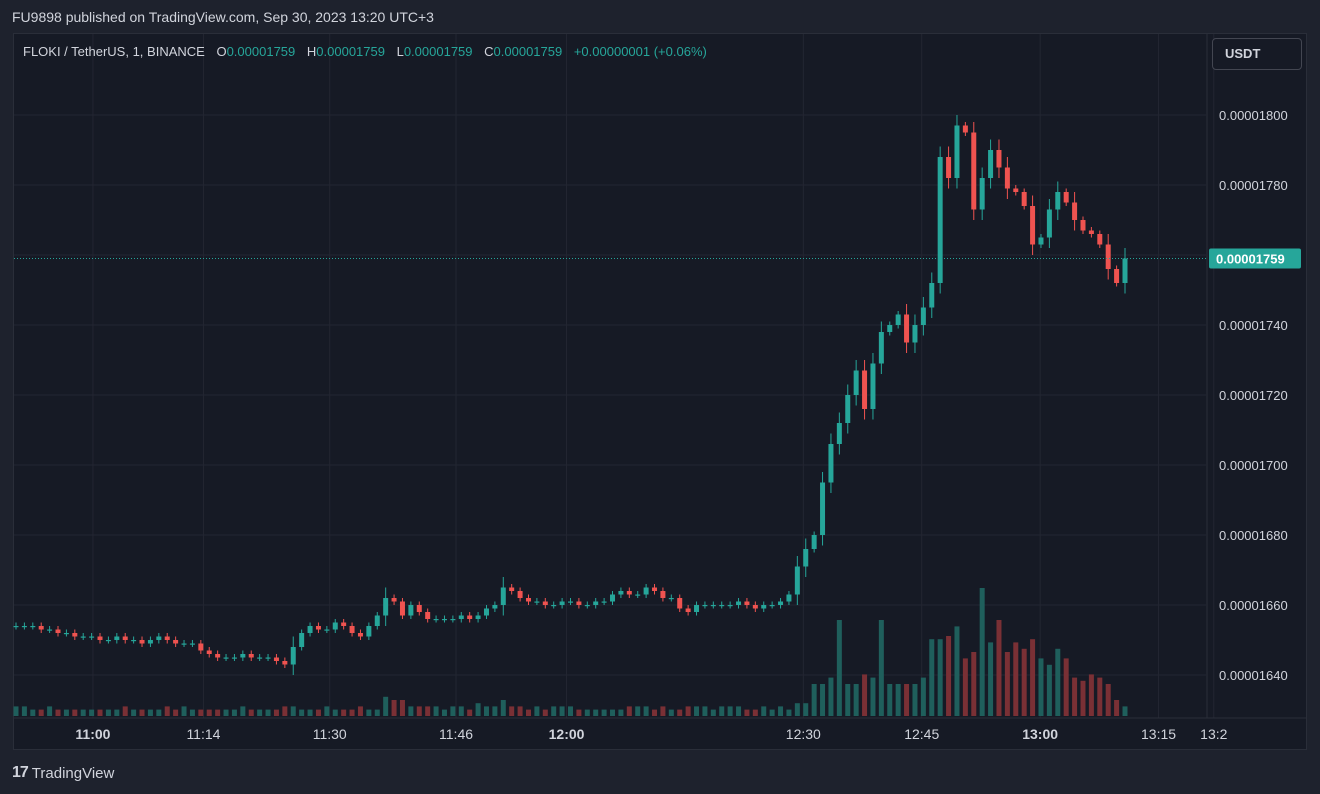 The image size is (1320, 794). What do you see at coordinates (73, 773) in the screenshot?
I see `tradingview-logo-text: TradingView` at bounding box center [73, 773].